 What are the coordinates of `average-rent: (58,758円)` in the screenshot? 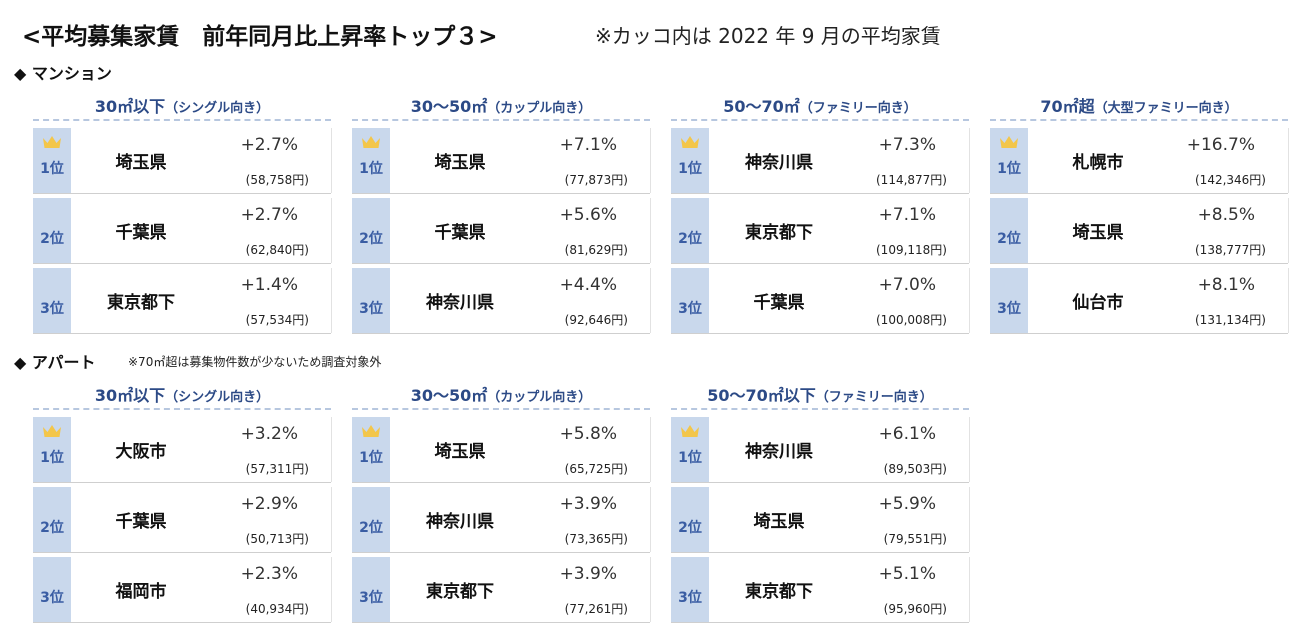 It's located at (277, 180).